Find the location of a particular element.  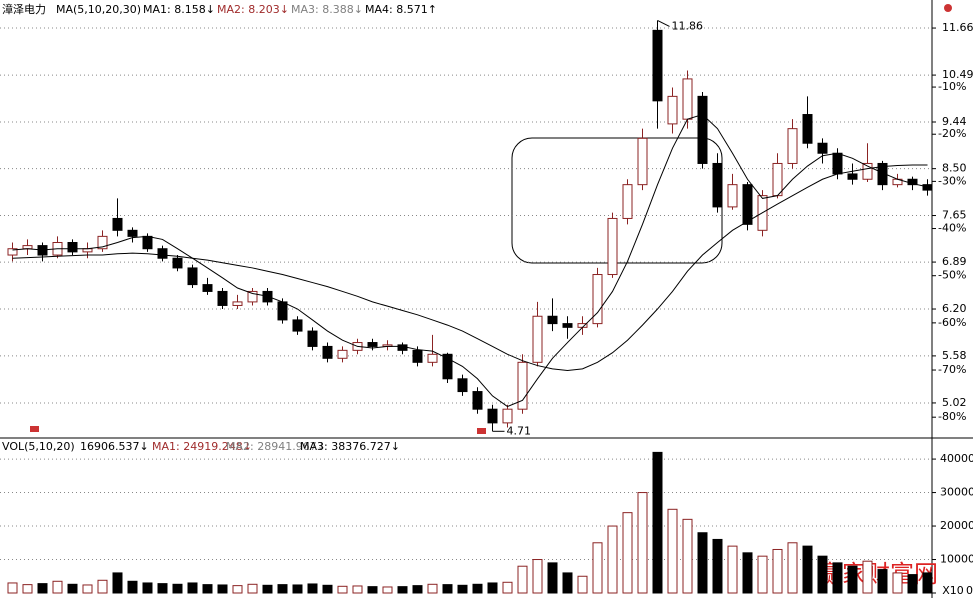

volume-tick-label: 0 is located at coordinates (969, 590).